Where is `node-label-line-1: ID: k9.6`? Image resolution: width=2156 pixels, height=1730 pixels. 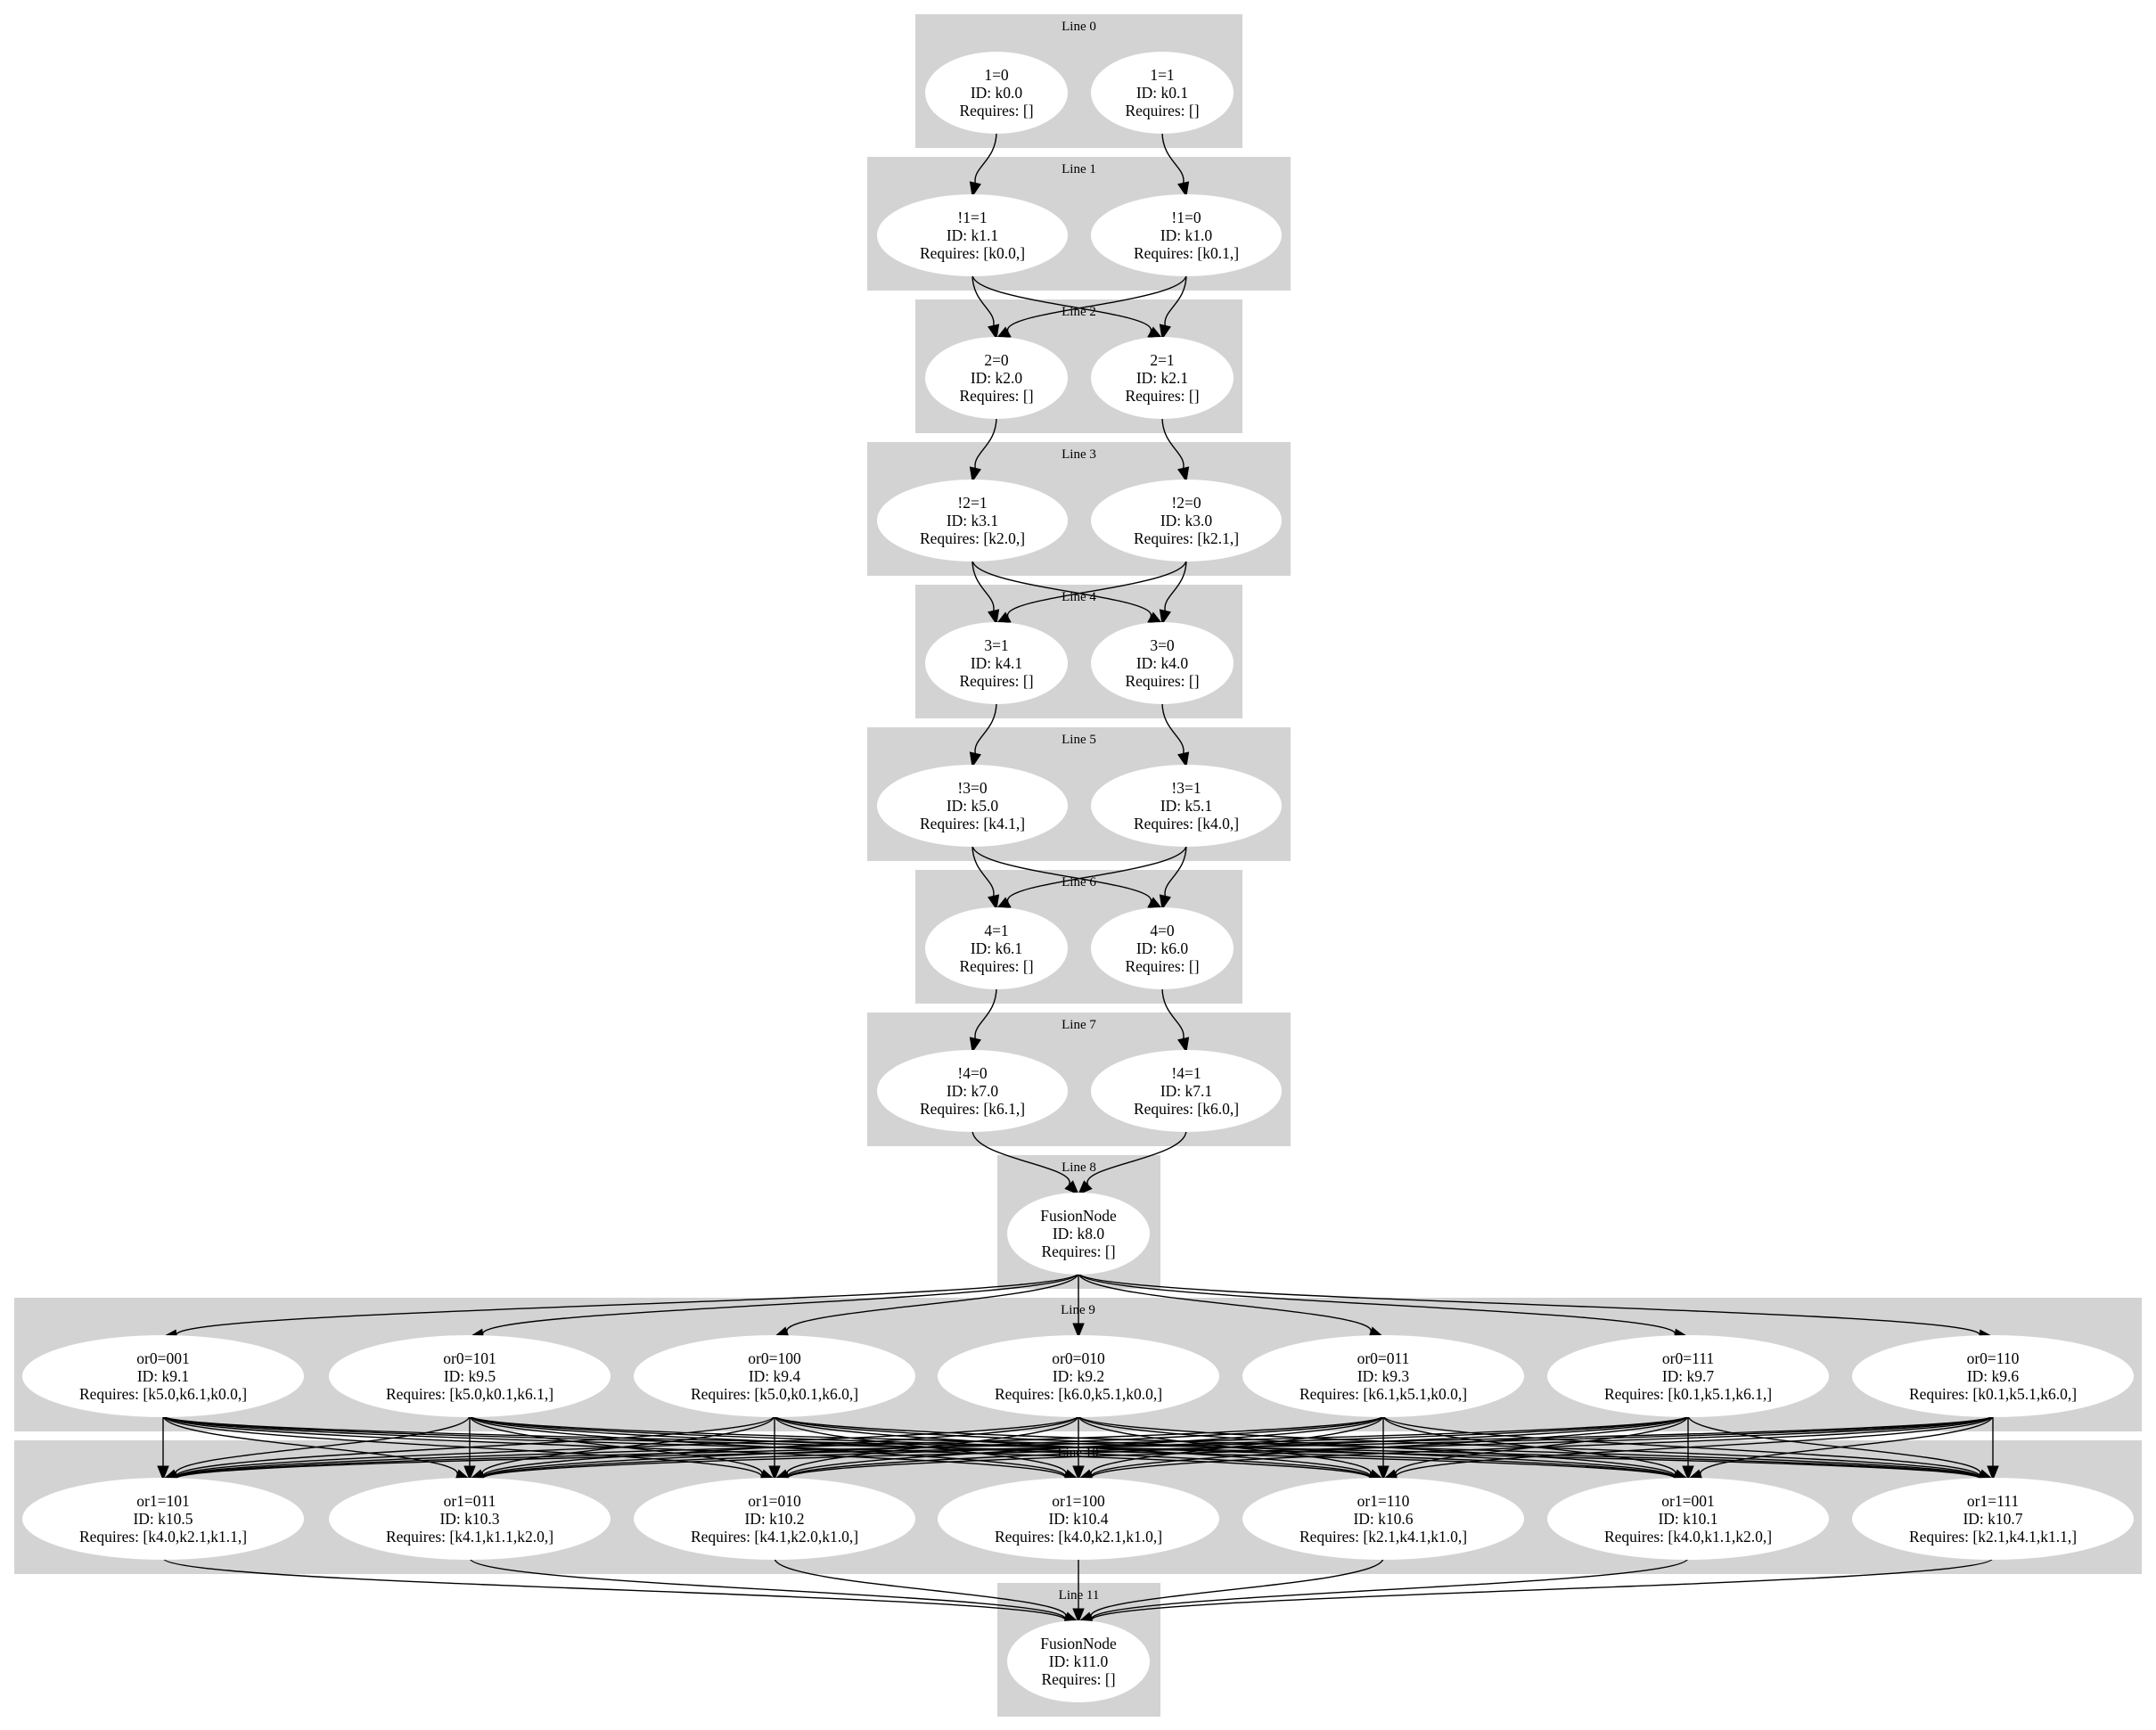
node-label-line-1: ID: k9.6 is located at coordinates (1994, 1376).